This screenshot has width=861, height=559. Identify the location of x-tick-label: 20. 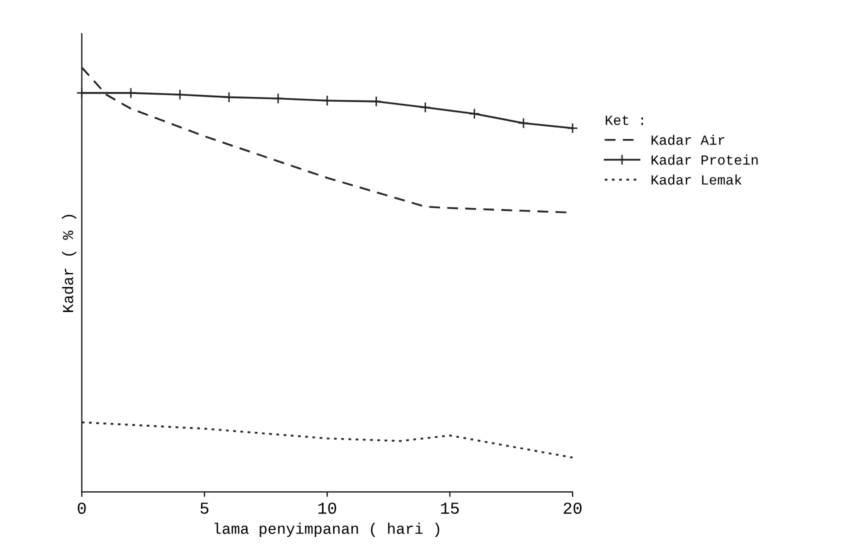
(573, 508).